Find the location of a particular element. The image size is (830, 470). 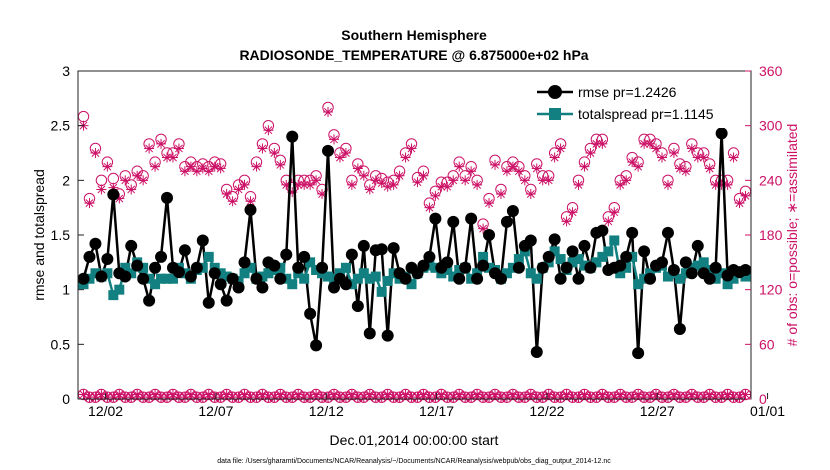

y-tick-label-right: 60 is located at coordinates (767, 344).